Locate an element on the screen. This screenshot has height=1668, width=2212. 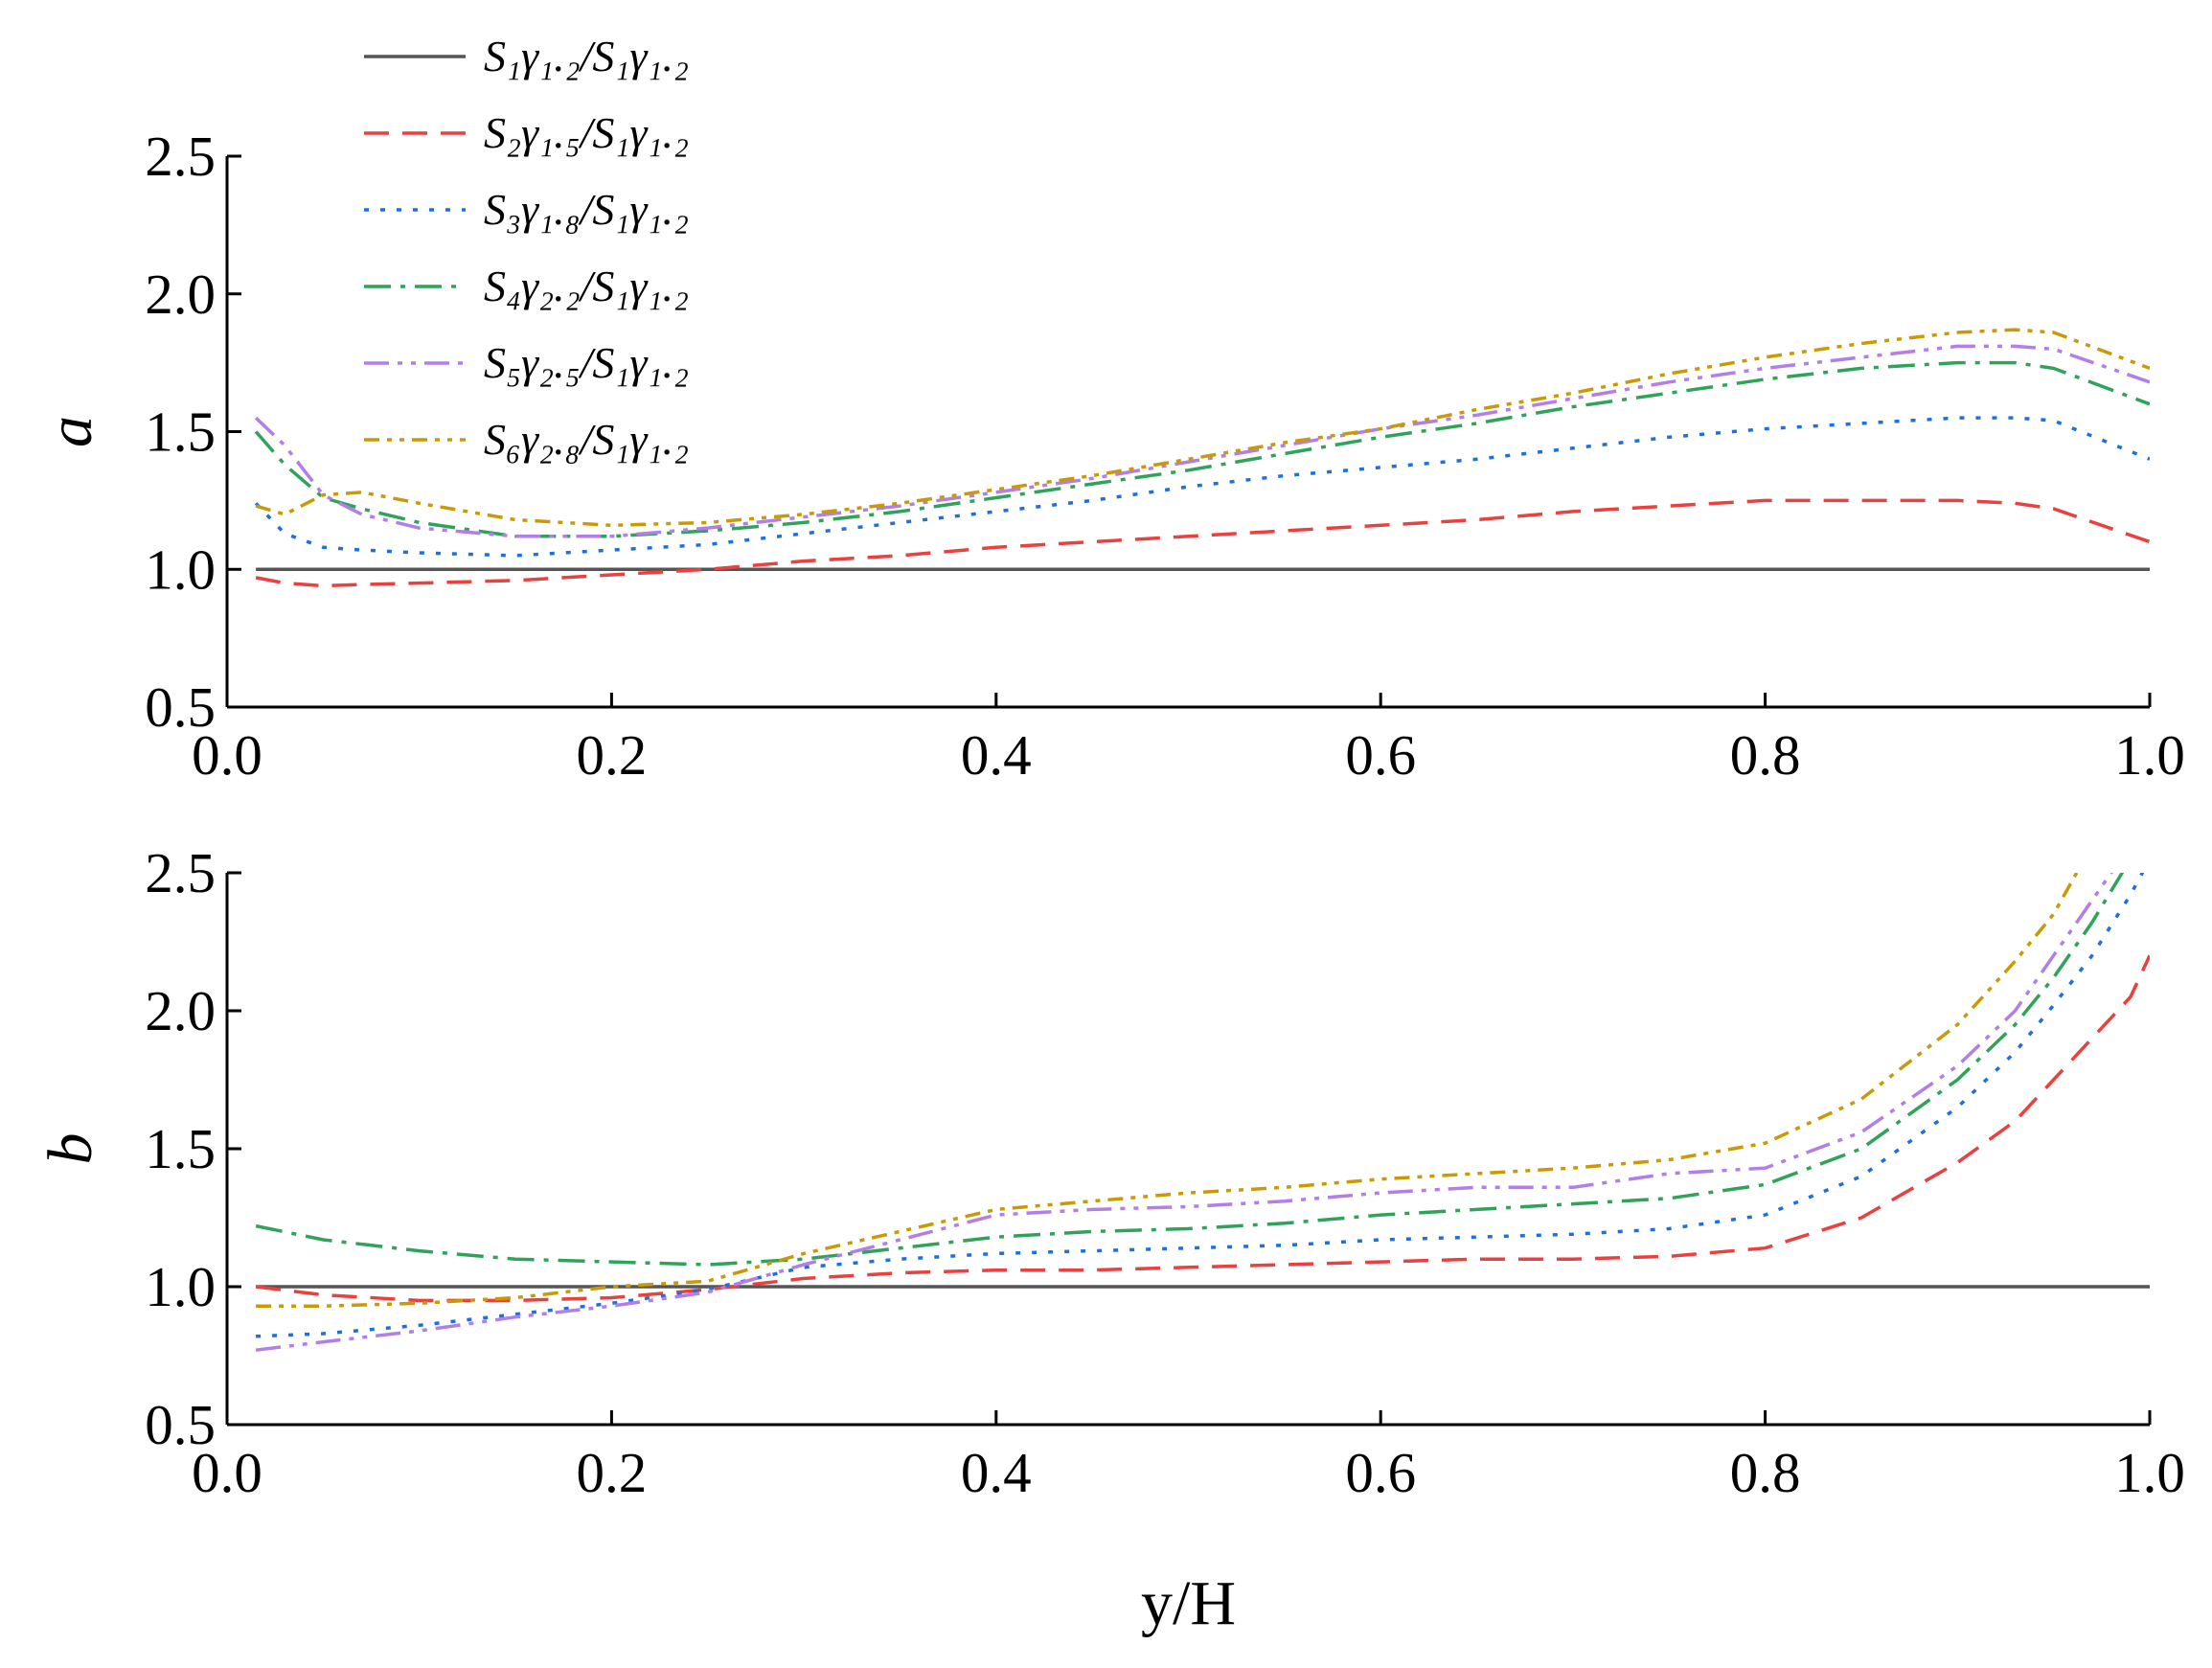
plot-area is located at coordinates (1202, 458).